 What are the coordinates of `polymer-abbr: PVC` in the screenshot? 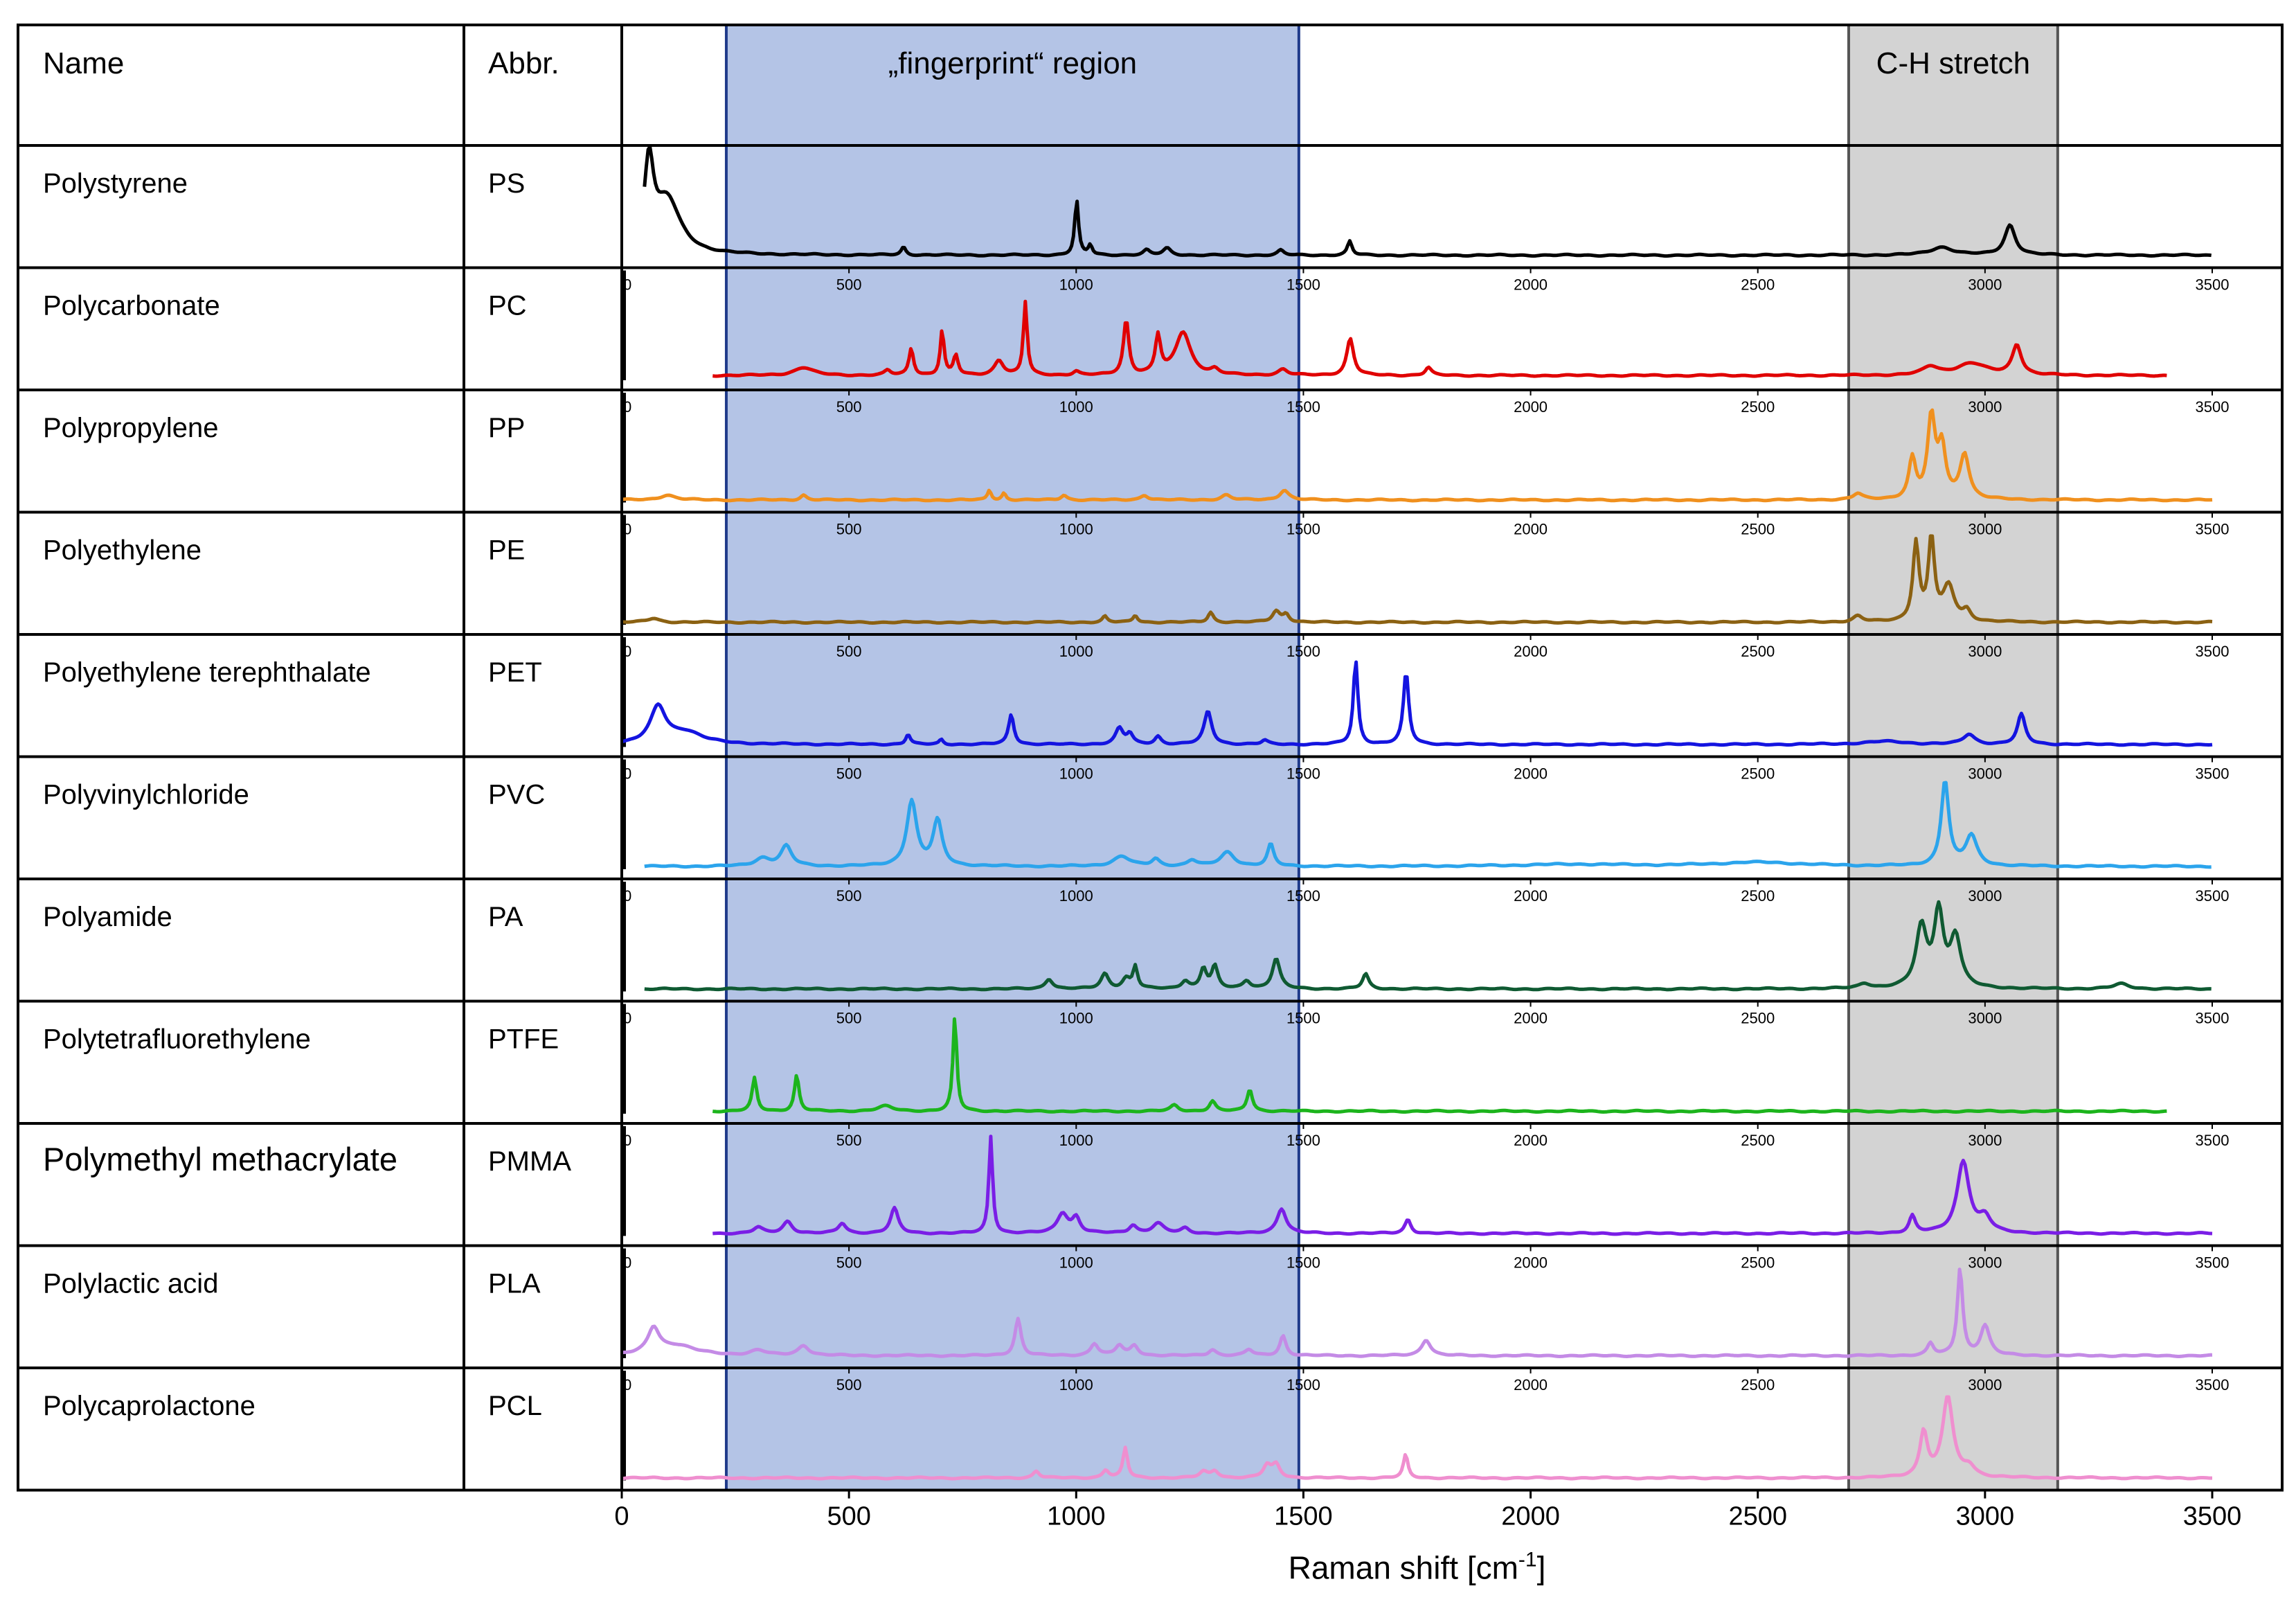 It's located at (516, 795).